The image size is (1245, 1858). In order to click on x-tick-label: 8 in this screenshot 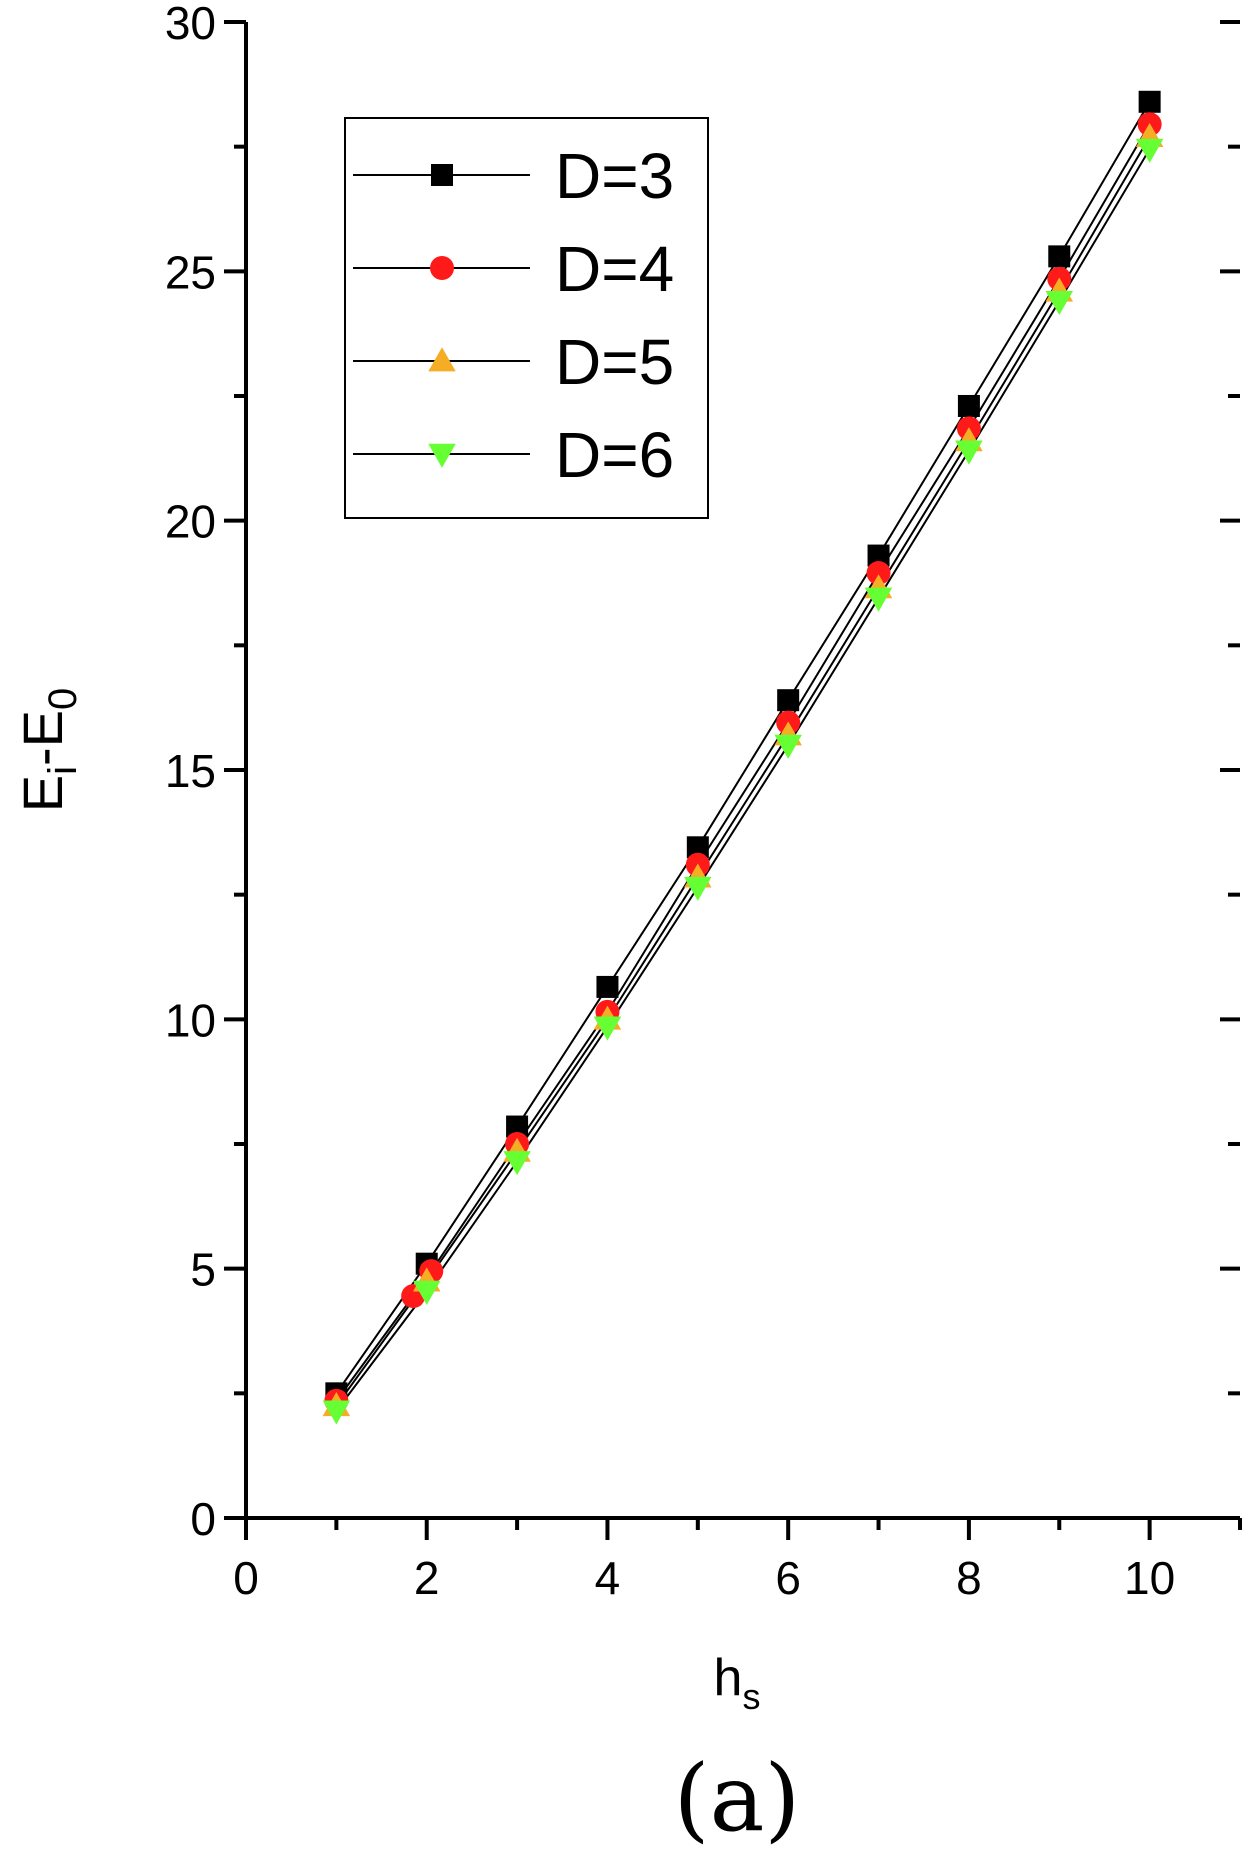, I will do `click(969, 1578)`.